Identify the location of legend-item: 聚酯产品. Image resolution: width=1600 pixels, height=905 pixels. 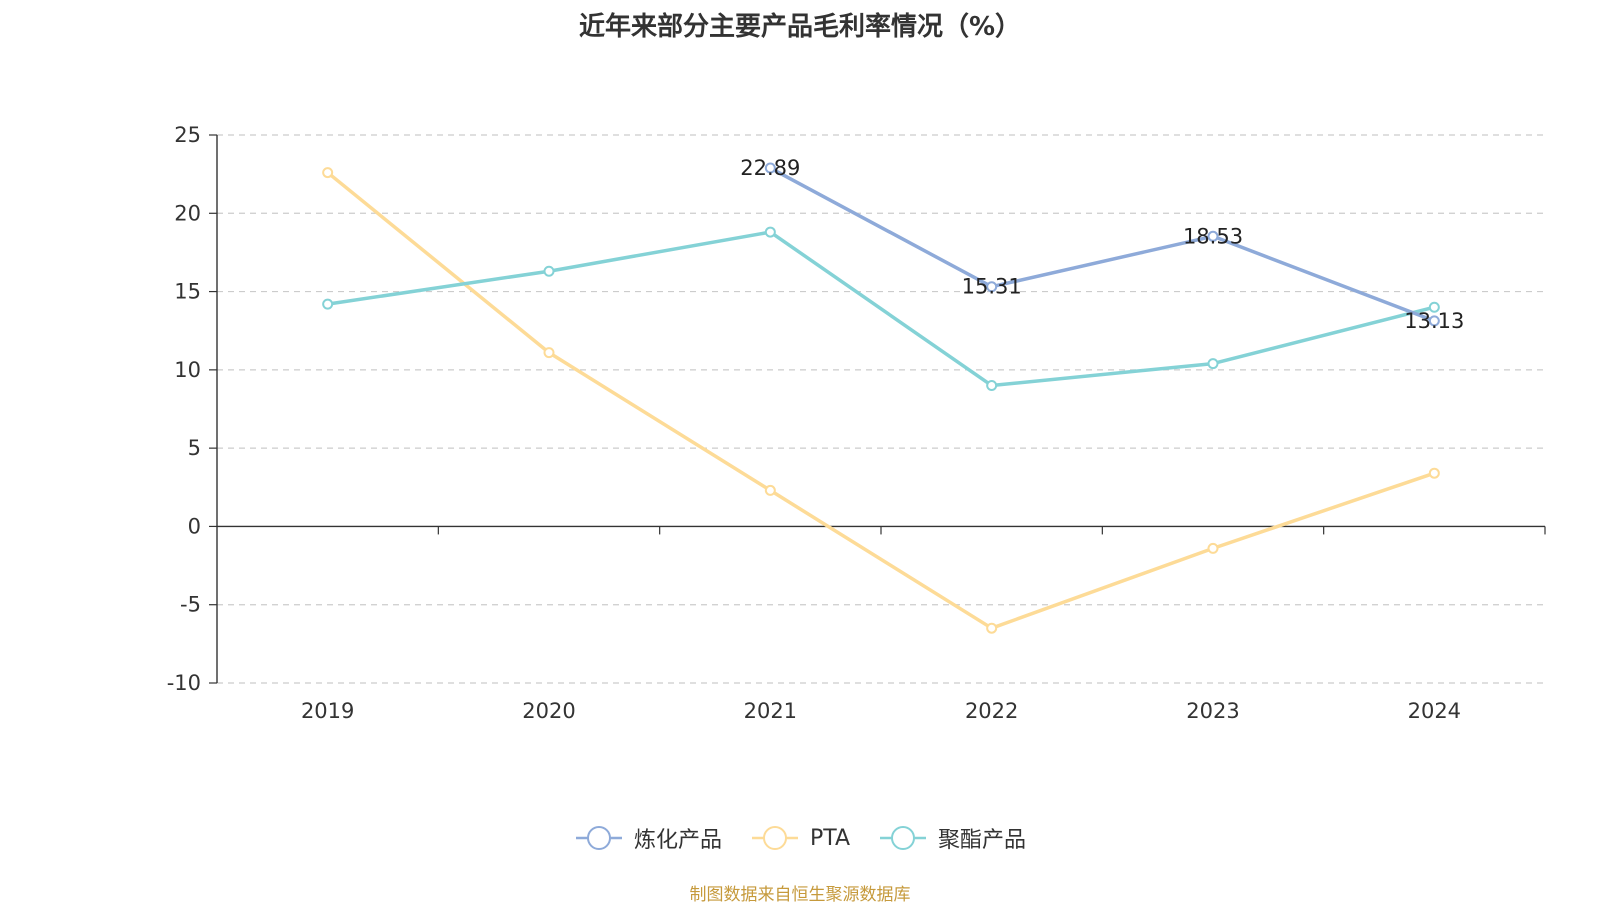
(952, 838).